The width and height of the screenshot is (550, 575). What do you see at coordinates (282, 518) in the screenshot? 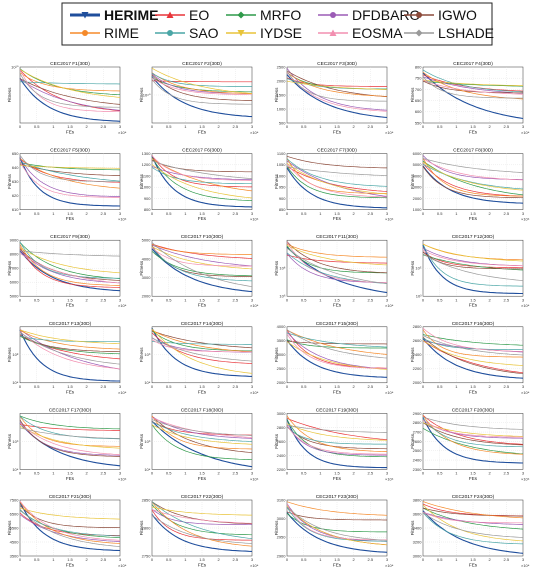
I see `y-tick-label: 3000` at bounding box center [282, 518].